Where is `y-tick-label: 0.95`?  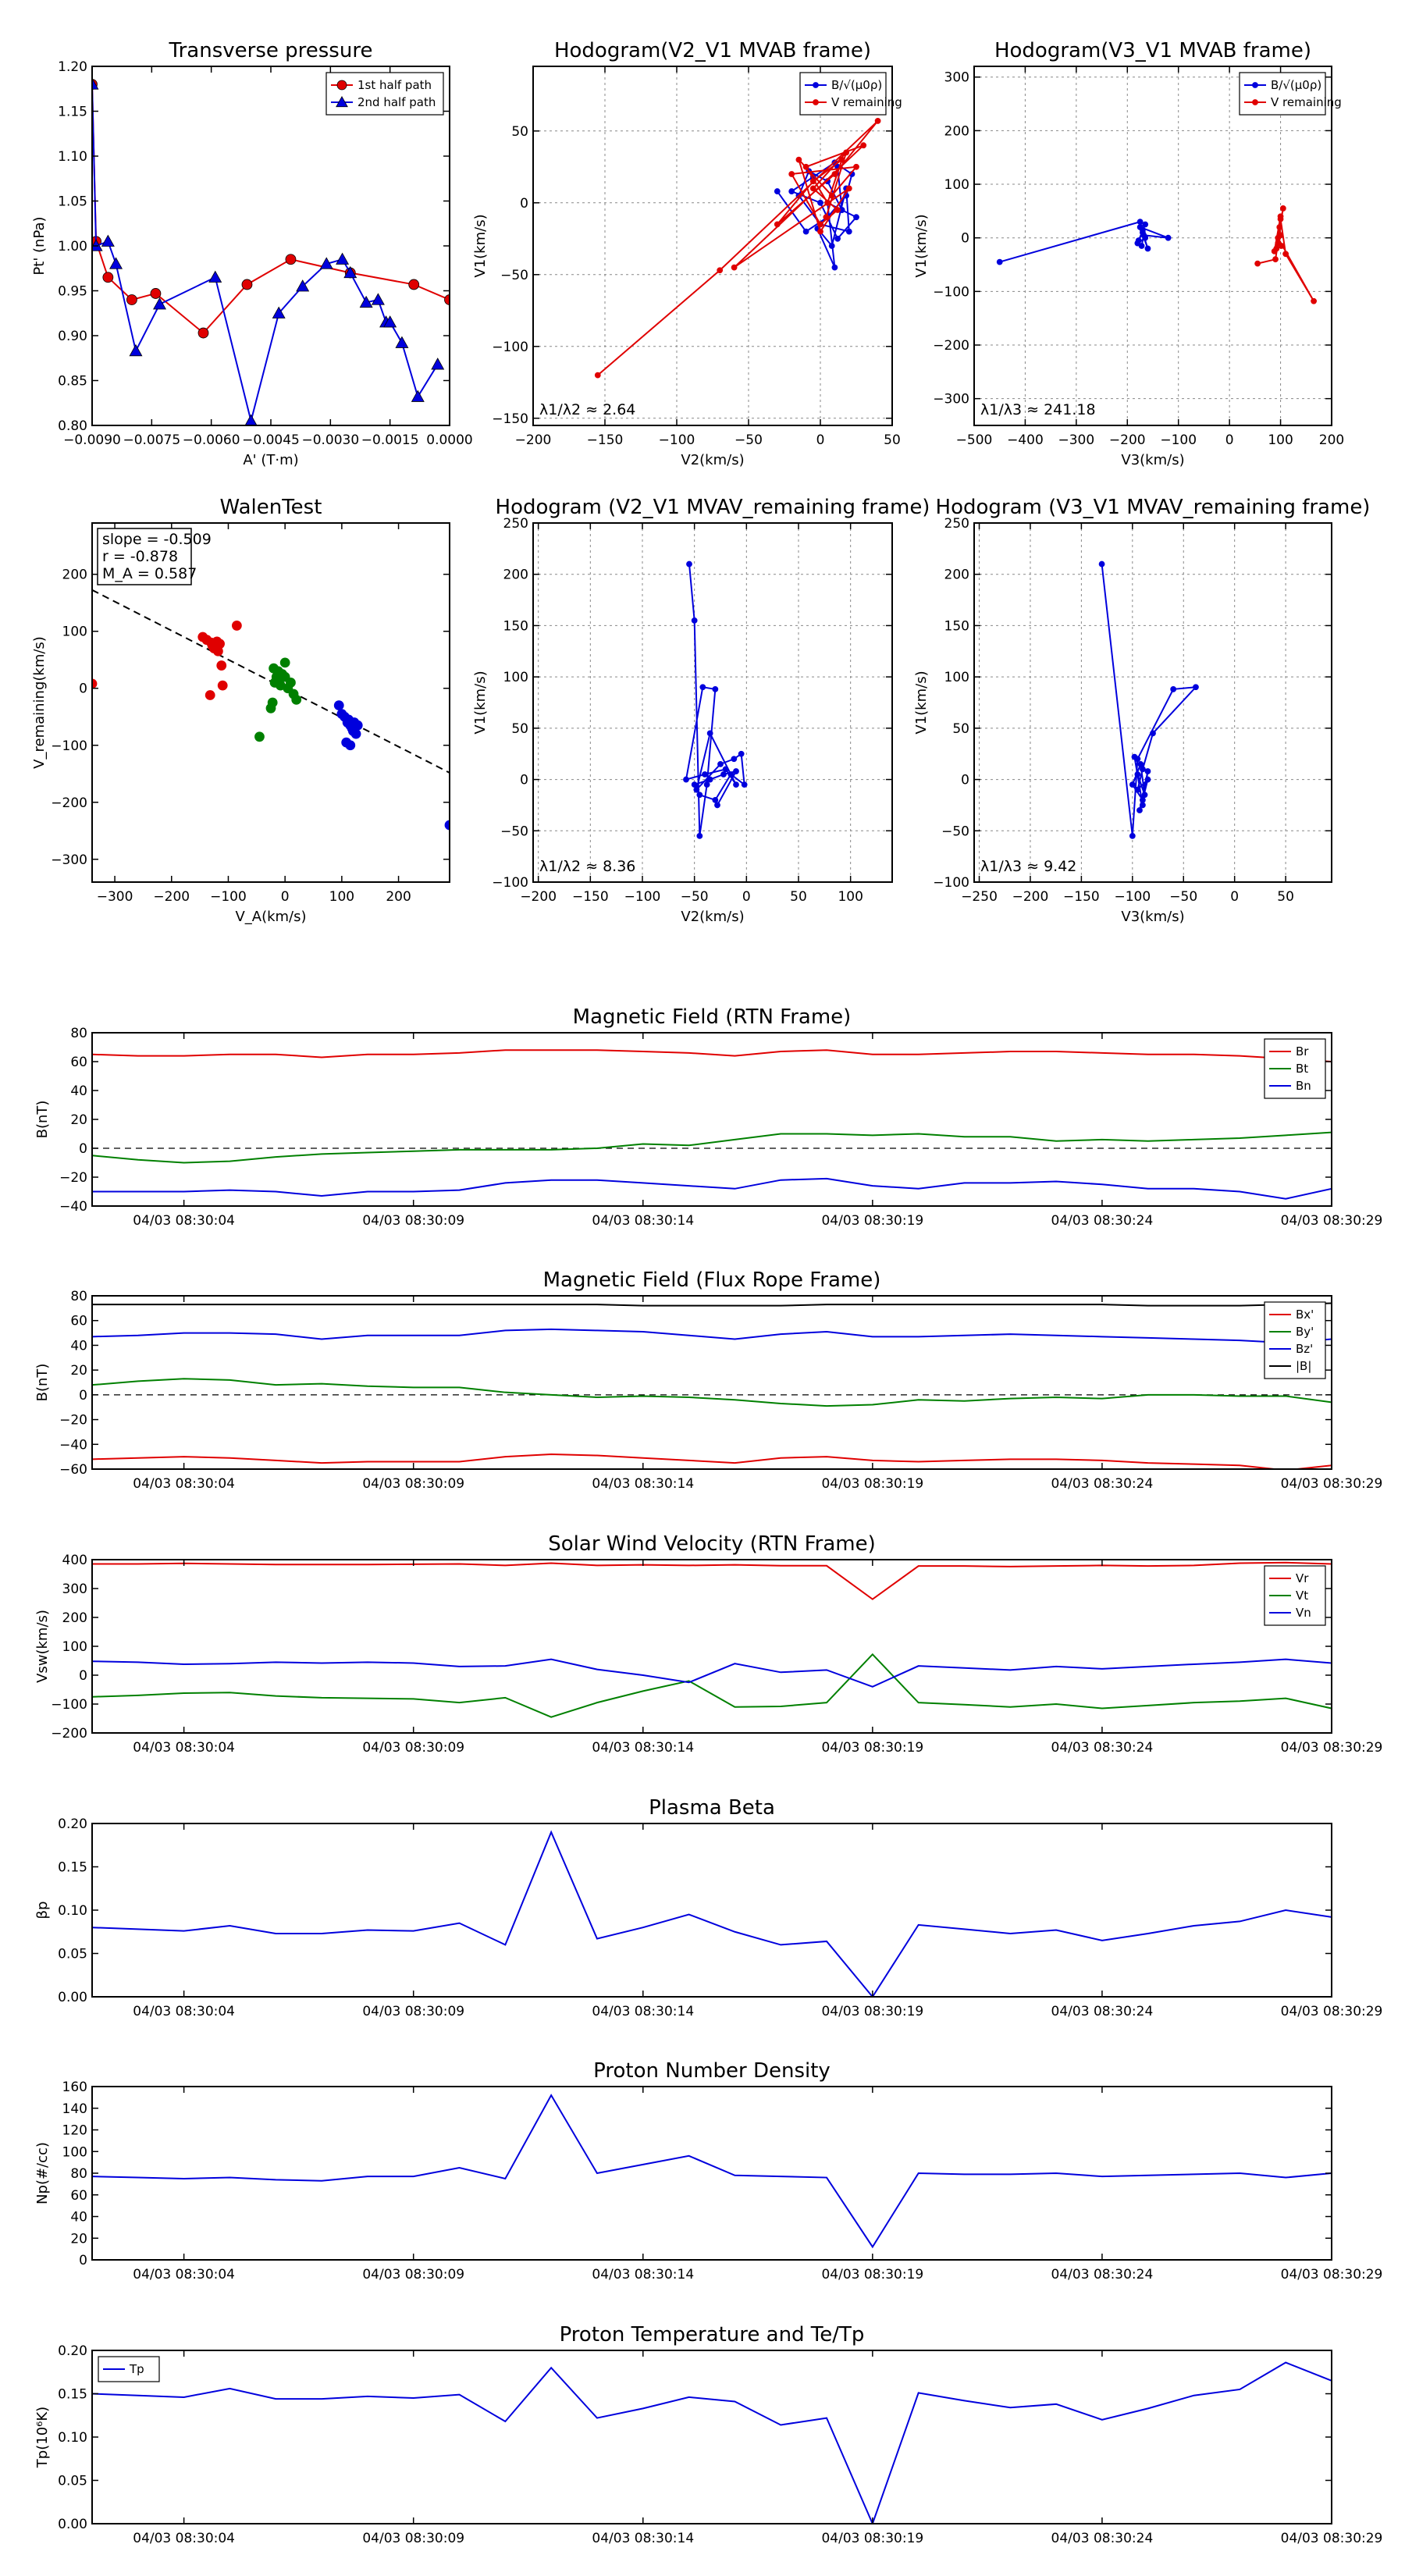 y-tick-label: 0.95 is located at coordinates (72, 292).